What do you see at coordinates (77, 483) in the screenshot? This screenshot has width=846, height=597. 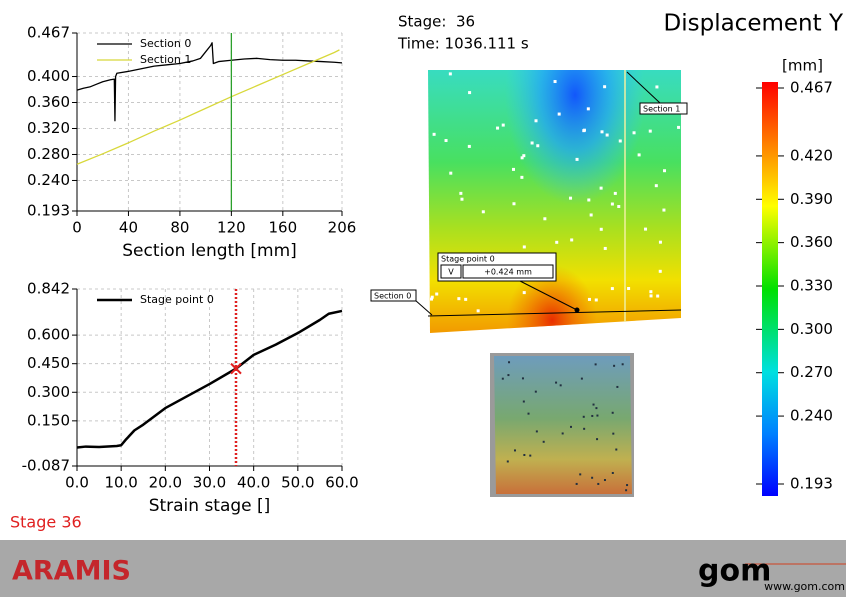 I see `x-tick-label: 0.0` at bounding box center [77, 483].